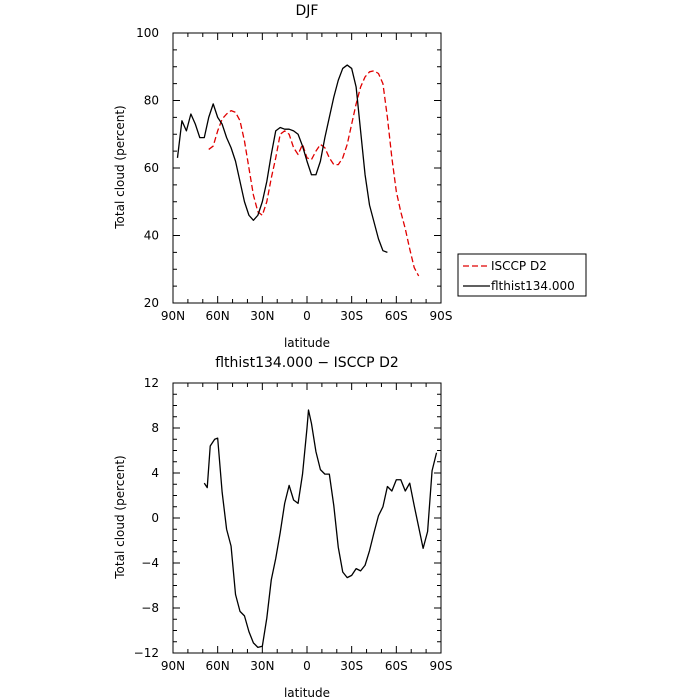 This screenshot has height=700, width=700. Describe the element at coordinates (150, 563) in the screenshot. I see `y-tick-label: −4` at that location.